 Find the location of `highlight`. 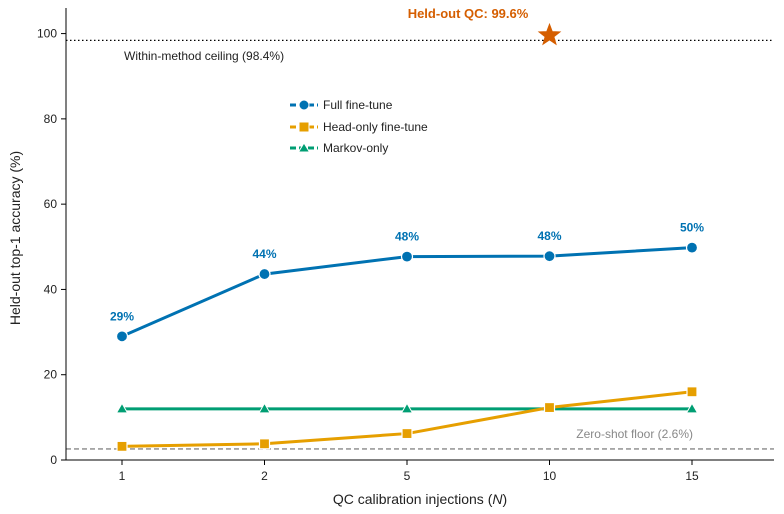

highlight is located at coordinates (549, 34).